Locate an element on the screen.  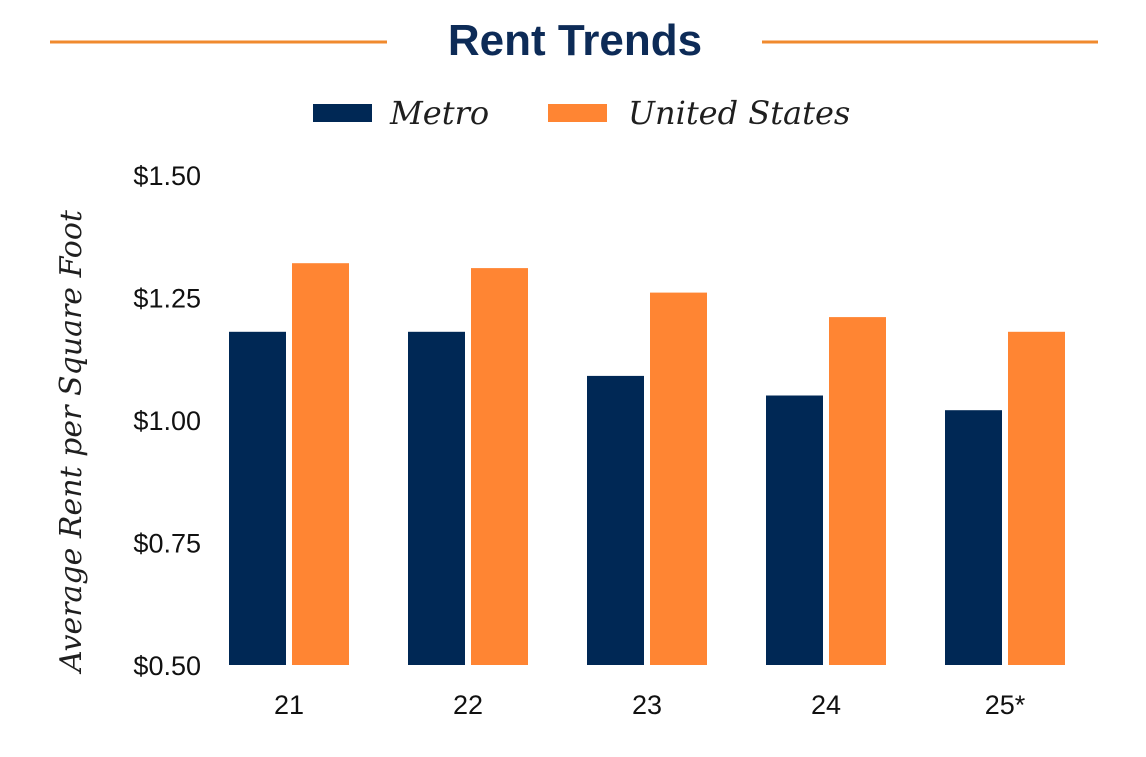
y-axis-label: Average Rent per Square Foot is located at coordinates (71, 442).